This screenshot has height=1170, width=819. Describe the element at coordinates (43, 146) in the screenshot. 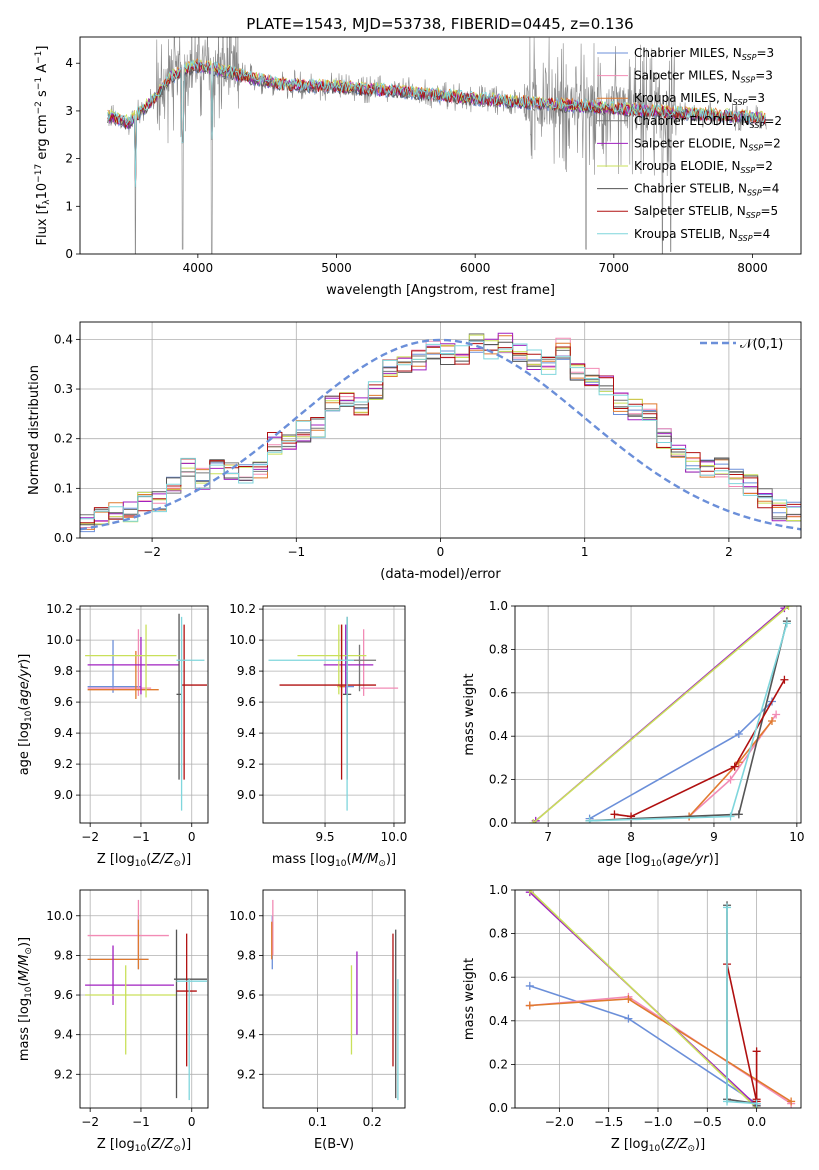

I see `y-axis-label: Flux [fλ10−17 erg cm−2 s−1 A−1]` at that location.